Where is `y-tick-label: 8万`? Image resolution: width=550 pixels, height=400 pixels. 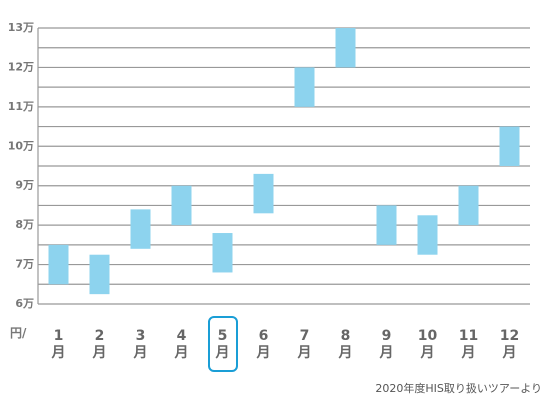
y-tick-label: 8万 is located at coordinates (24, 224).